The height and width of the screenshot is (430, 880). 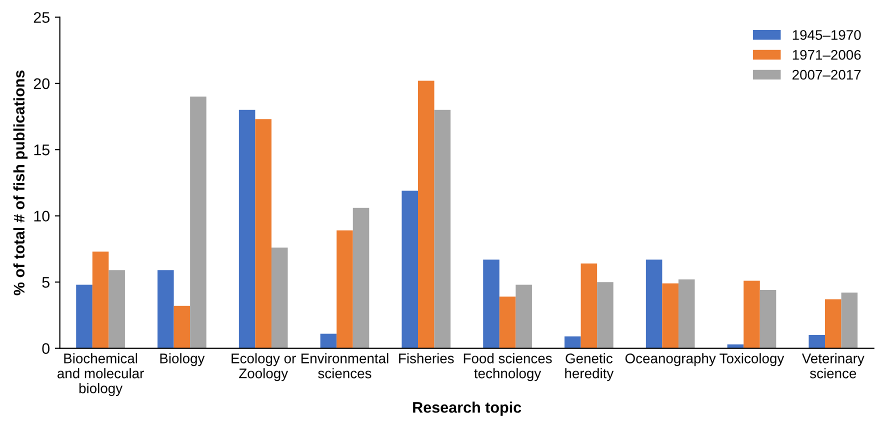 I want to click on x-tick-label: Biology, so click(x=182, y=359).